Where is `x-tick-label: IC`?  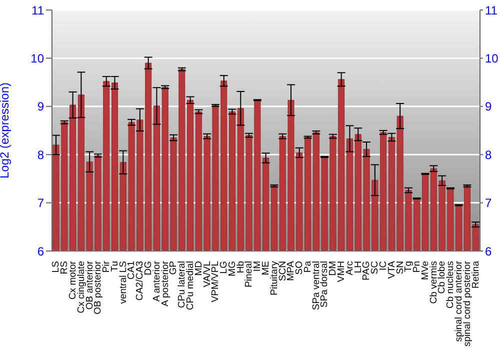 x-tick-label: IC is located at coordinates (383, 265).